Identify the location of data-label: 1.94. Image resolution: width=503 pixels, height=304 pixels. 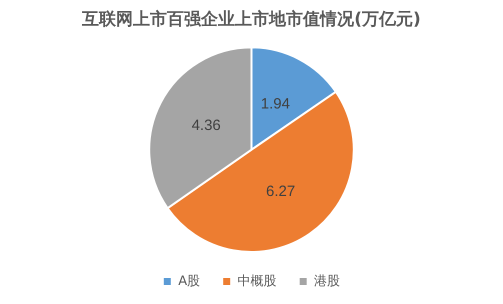
(275, 104).